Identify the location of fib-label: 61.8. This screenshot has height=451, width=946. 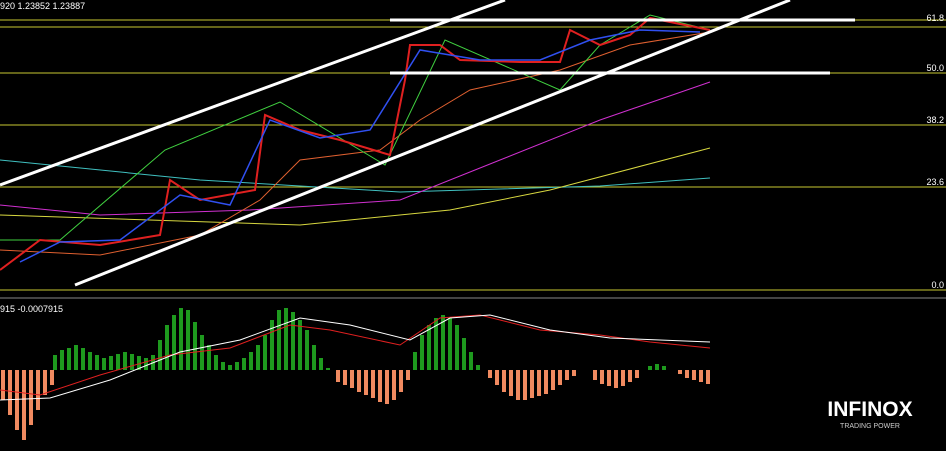
(935, 18).